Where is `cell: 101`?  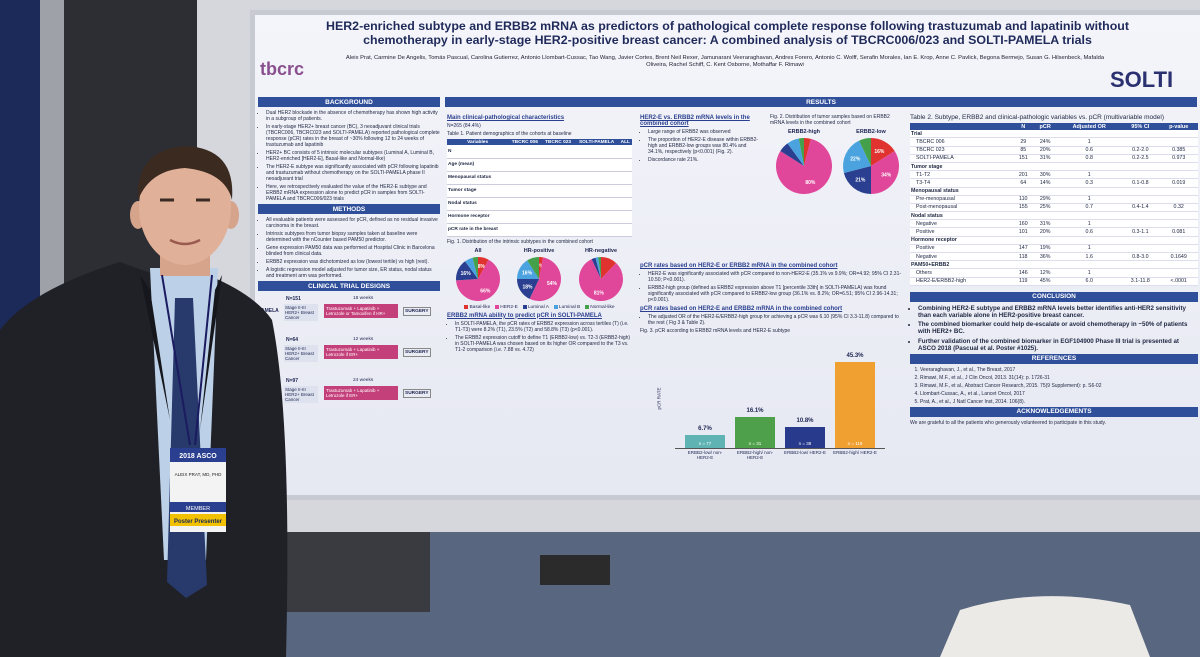 cell: 101 is located at coordinates (1023, 232).